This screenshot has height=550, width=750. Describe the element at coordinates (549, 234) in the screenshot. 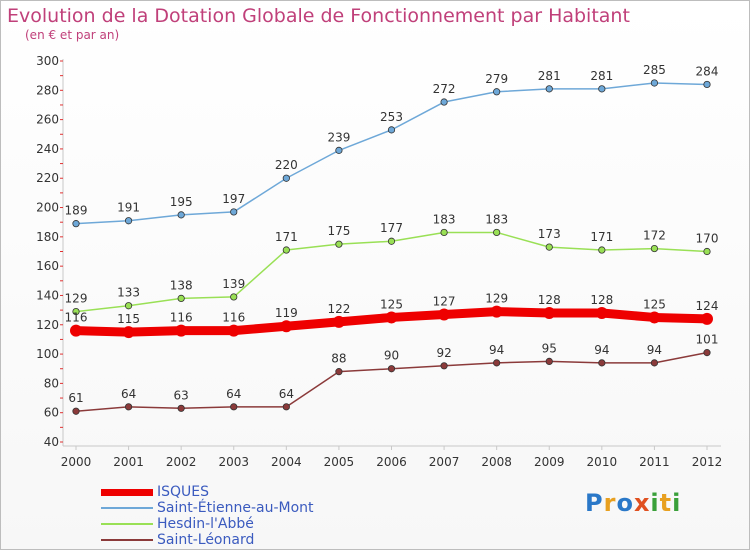

I see `data-label: 173` at that location.